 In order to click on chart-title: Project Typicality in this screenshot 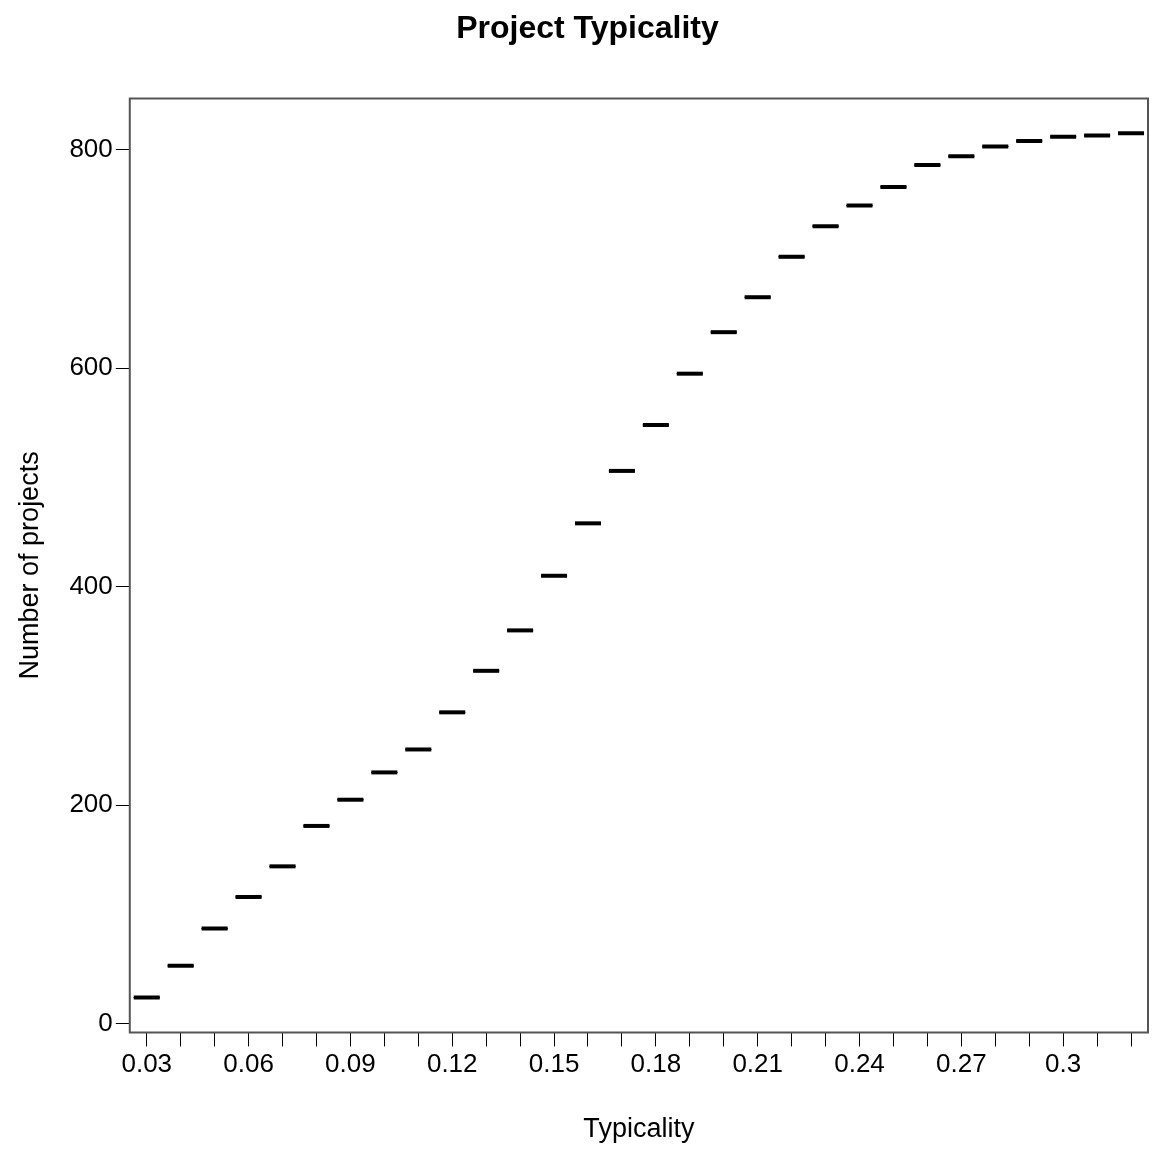, I will do `click(588, 27)`.